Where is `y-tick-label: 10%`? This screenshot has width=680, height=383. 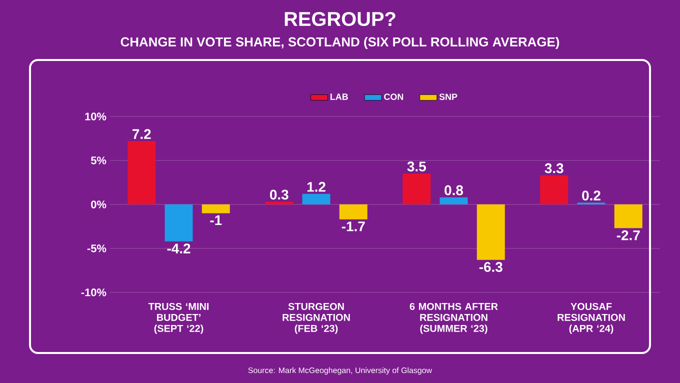 y-tick-label: 10% is located at coordinates (95, 116).